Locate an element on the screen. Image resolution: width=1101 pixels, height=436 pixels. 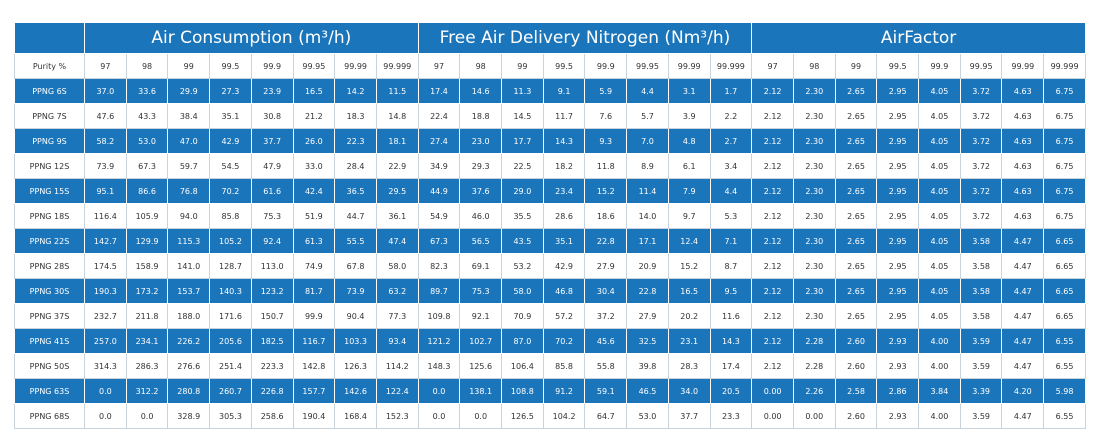
cell: 11.8 is located at coordinates (606, 166).